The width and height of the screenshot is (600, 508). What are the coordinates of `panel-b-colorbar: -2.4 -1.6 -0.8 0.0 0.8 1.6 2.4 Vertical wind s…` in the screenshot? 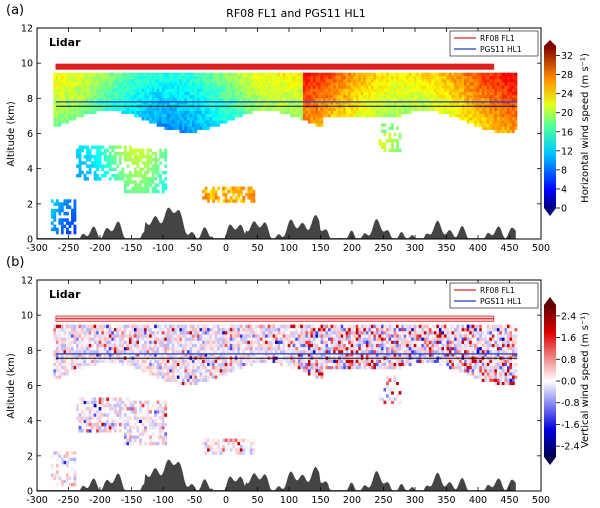 It's located at (567, 381).